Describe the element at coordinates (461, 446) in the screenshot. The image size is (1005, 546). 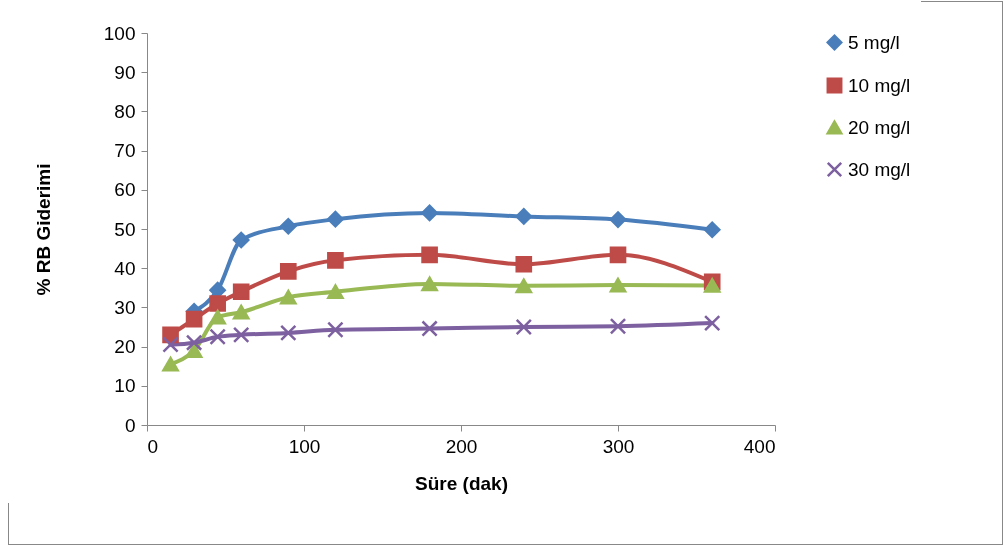
I see `x-tick-label: 200` at that location.